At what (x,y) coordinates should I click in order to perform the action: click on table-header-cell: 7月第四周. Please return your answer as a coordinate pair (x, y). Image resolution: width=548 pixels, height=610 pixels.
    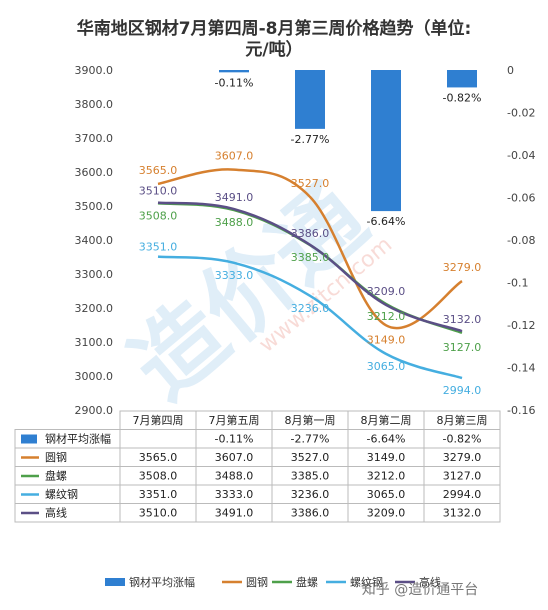
    Looking at the image, I should click on (158, 420).